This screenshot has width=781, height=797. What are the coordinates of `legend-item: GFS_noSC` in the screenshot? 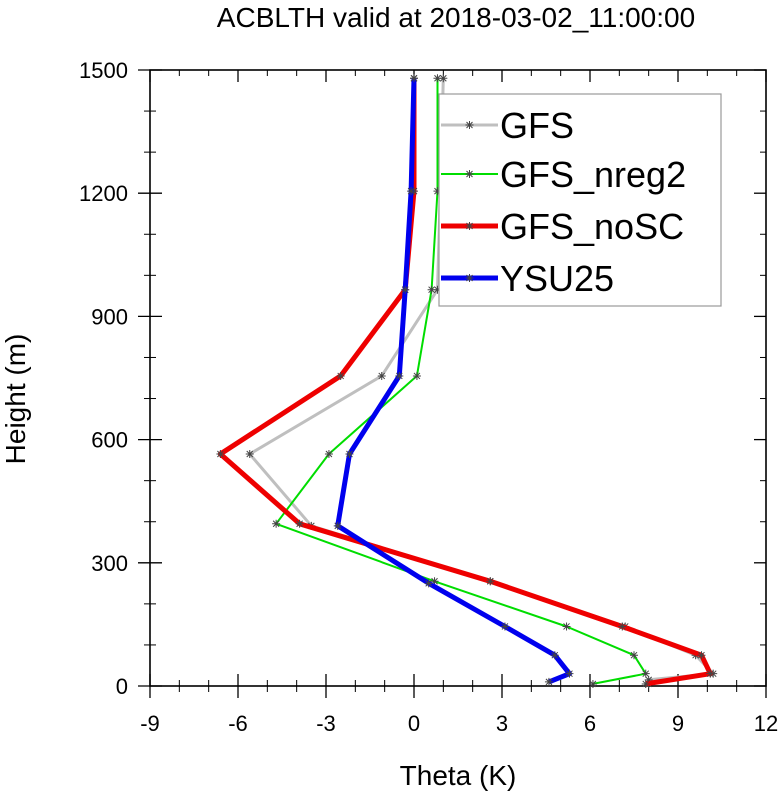 It's located at (562, 226).